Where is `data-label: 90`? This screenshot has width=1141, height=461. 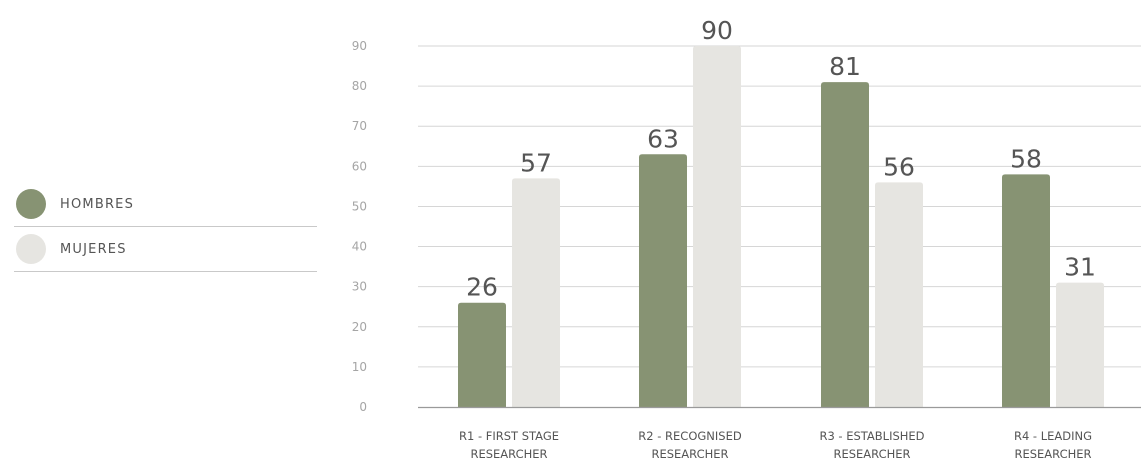
data-label: 90 is located at coordinates (717, 30).